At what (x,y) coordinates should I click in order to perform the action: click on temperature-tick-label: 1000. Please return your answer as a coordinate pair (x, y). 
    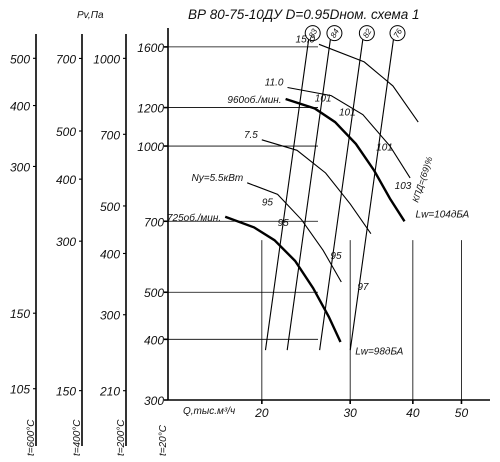
    Looking at the image, I should click on (106, 59).